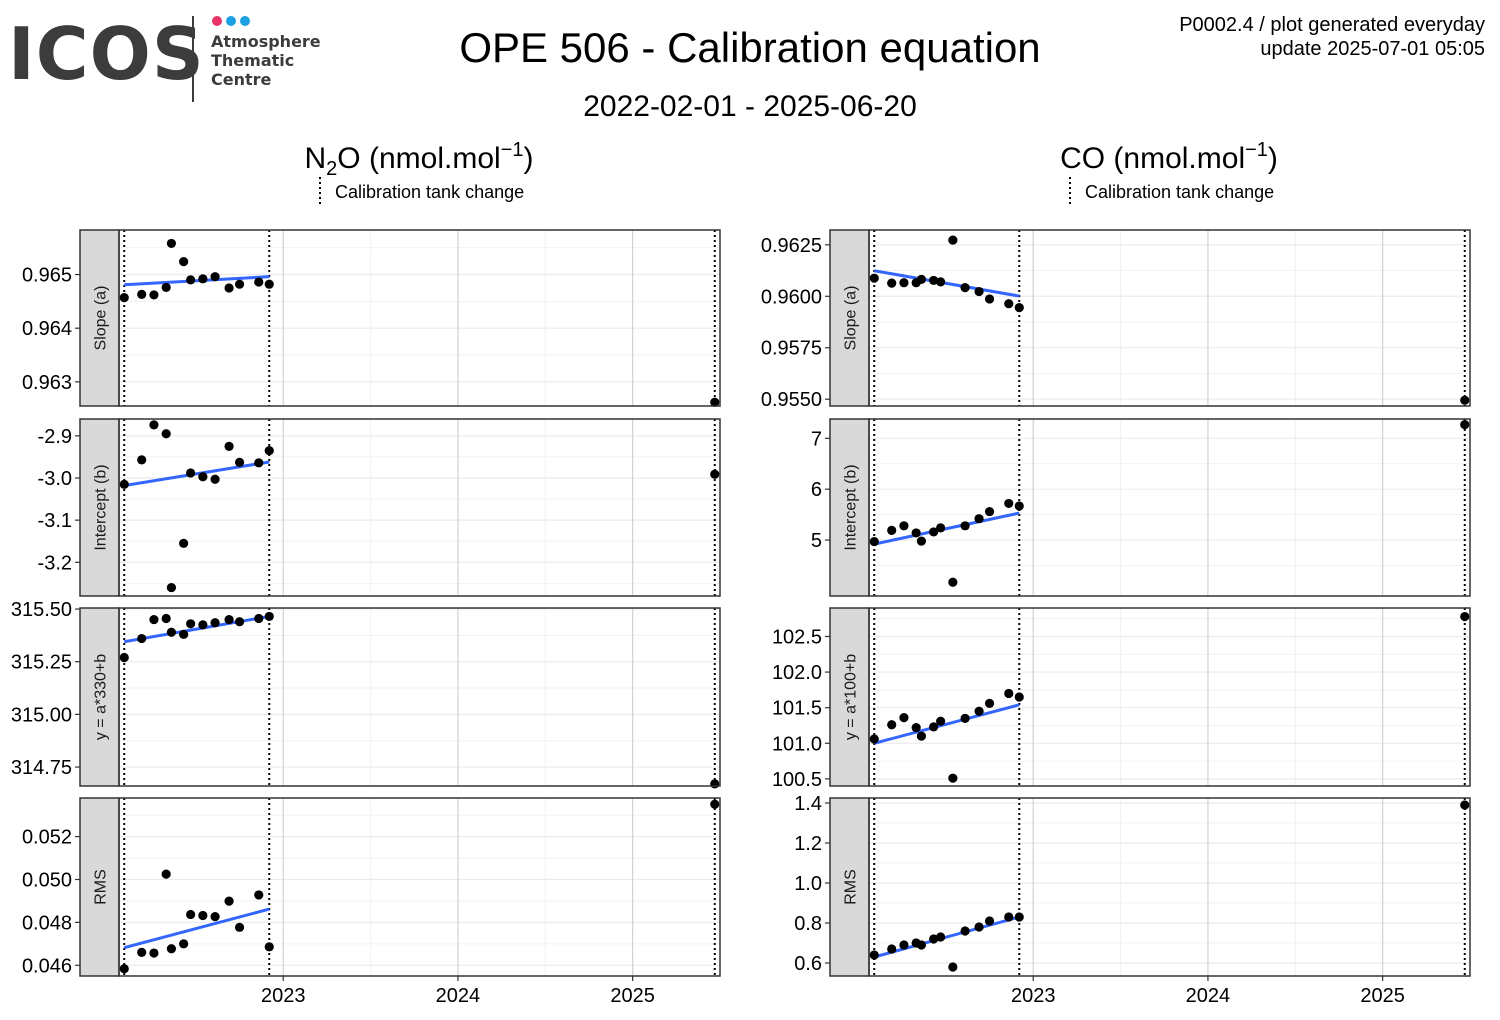 This screenshot has width=1500, height=1020. What do you see at coordinates (791, 349) in the screenshot?
I see `y-tick-label: 0.9575` at bounding box center [791, 349].